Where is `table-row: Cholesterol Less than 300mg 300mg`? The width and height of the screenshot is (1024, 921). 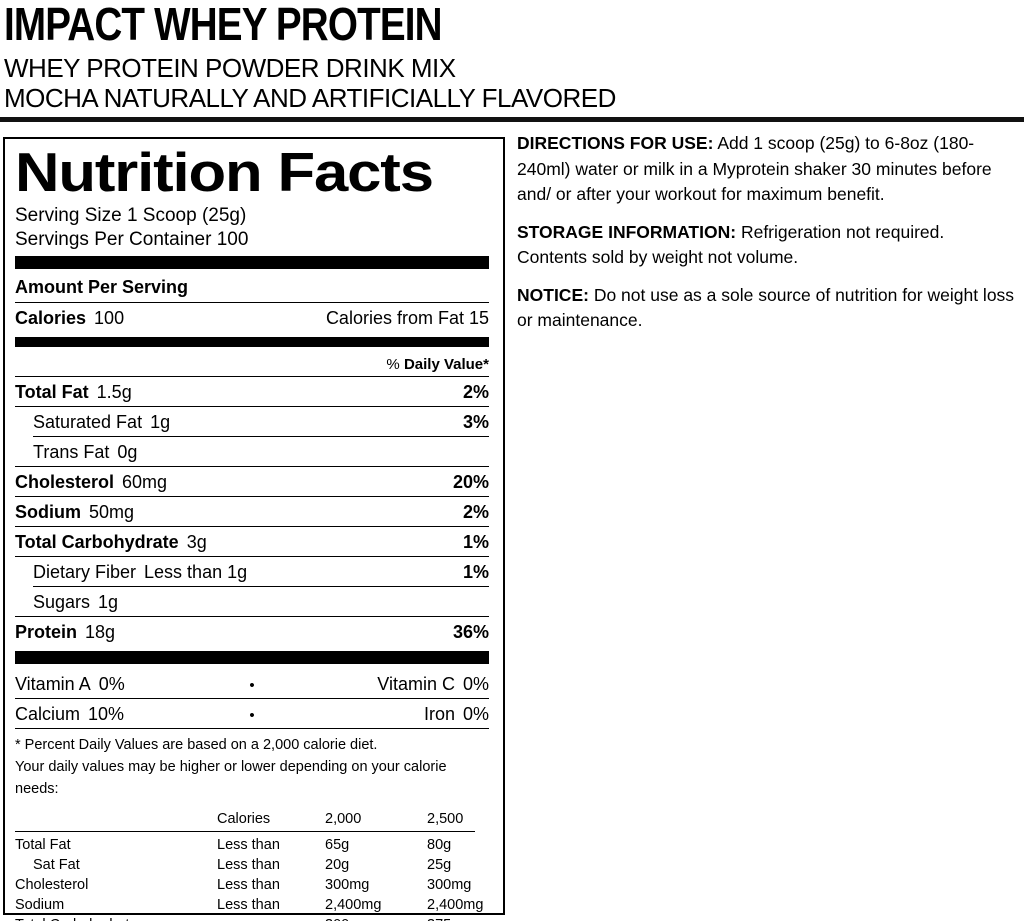 table-row: Cholesterol Less than 300mg 300mg is located at coordinates (252, 885).